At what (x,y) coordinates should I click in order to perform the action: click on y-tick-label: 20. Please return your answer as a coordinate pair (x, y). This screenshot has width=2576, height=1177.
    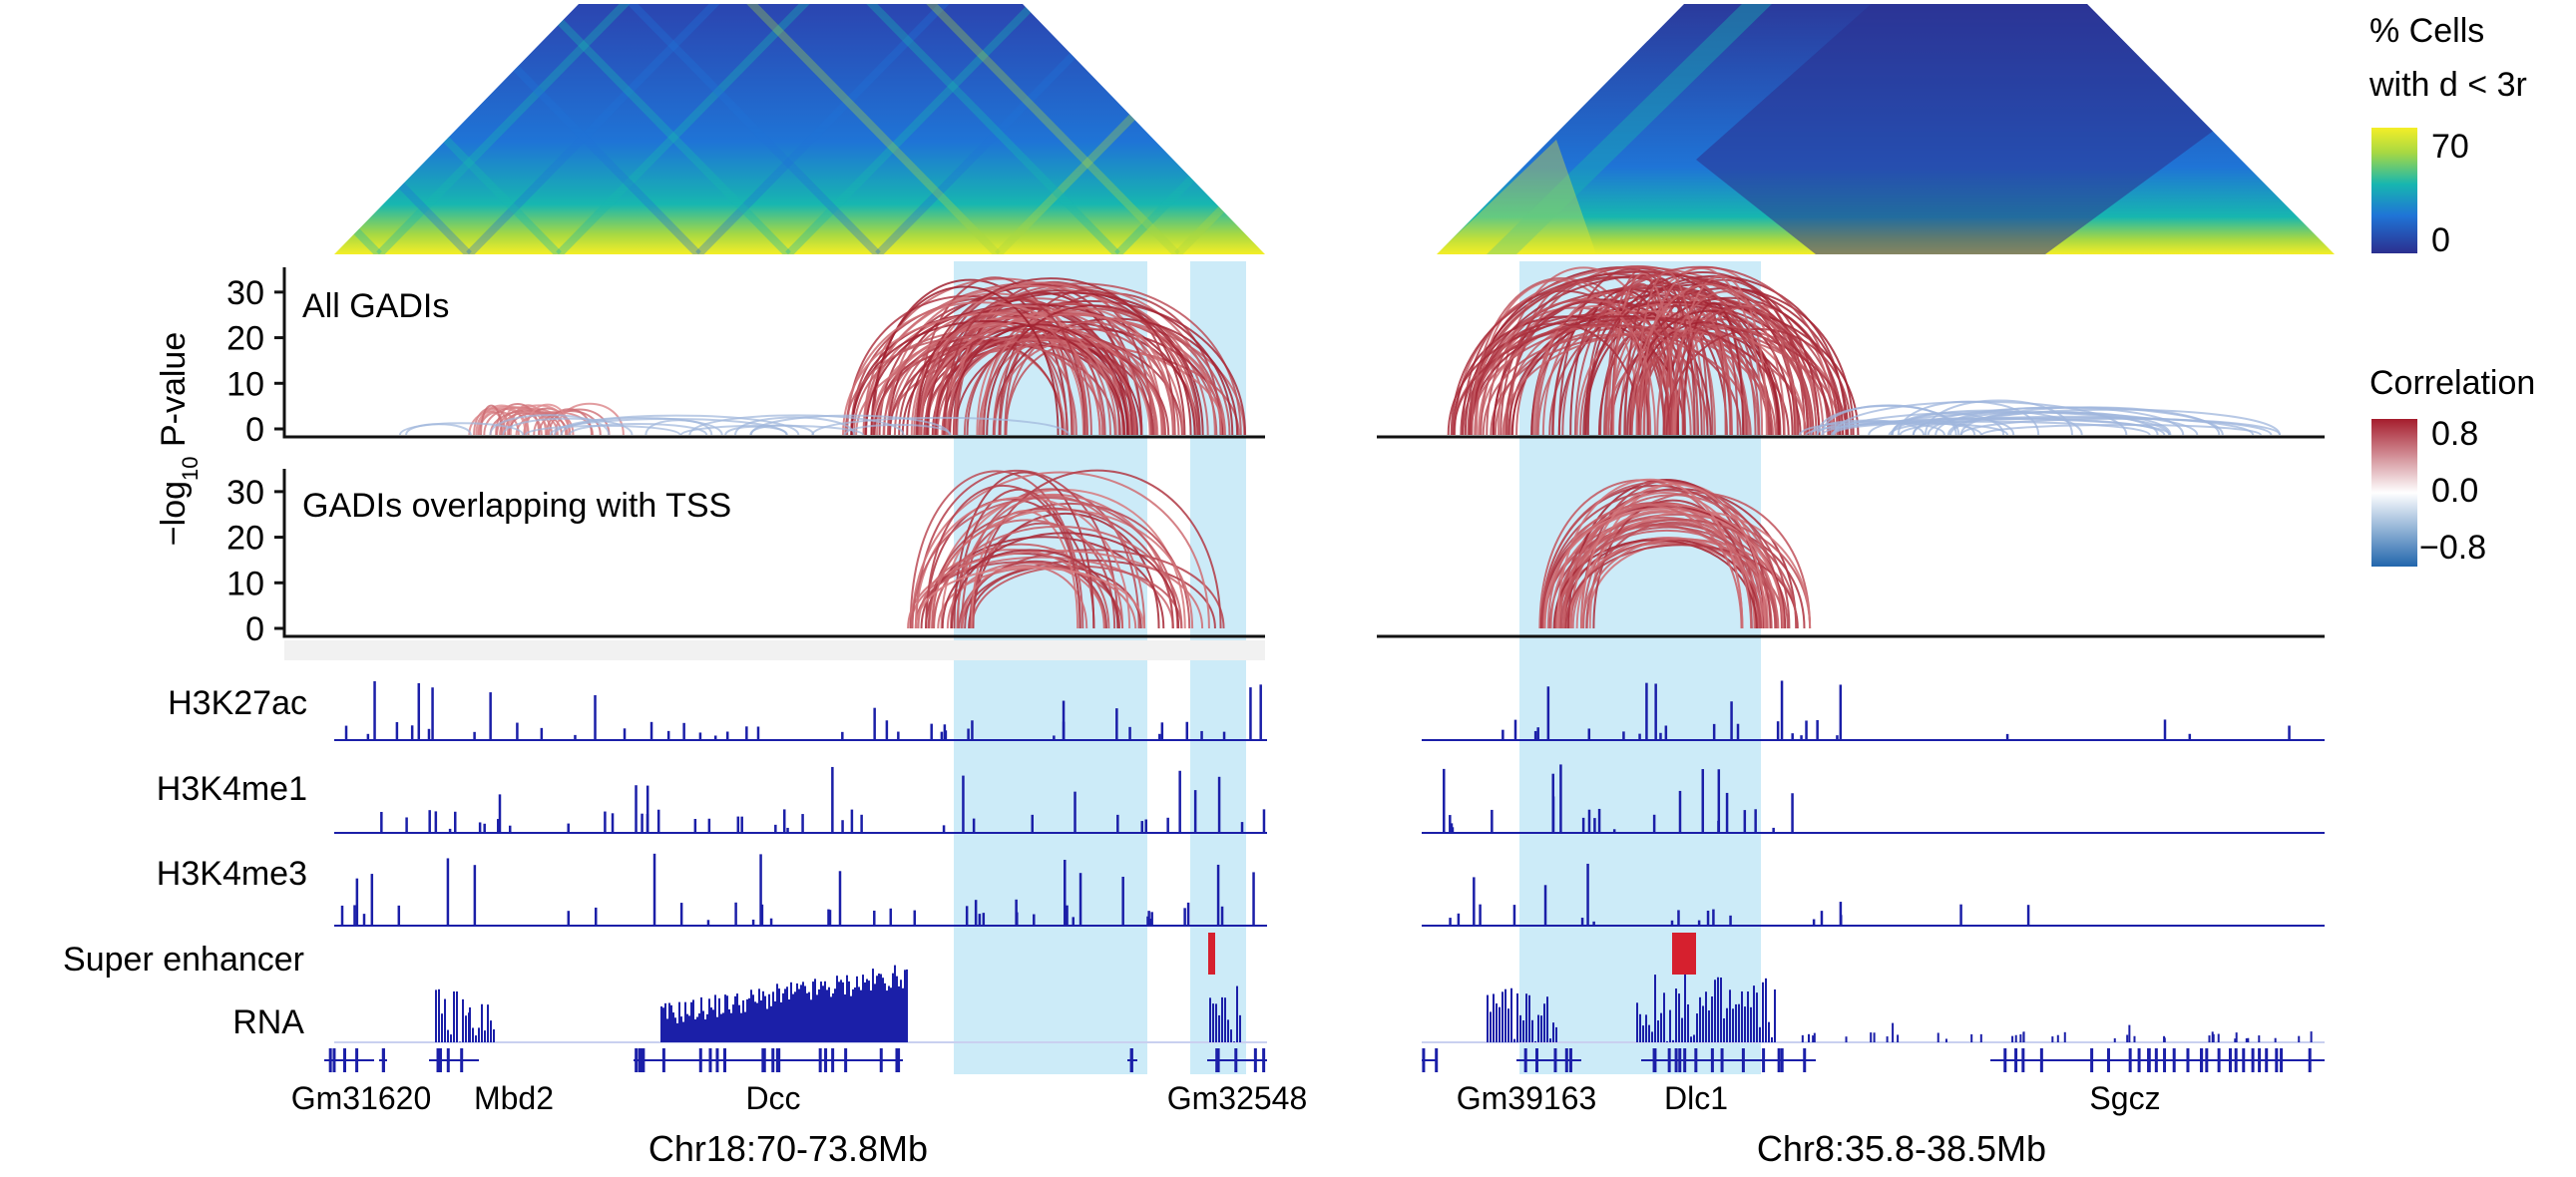
    Looking at the image, I should click on (245, 339).